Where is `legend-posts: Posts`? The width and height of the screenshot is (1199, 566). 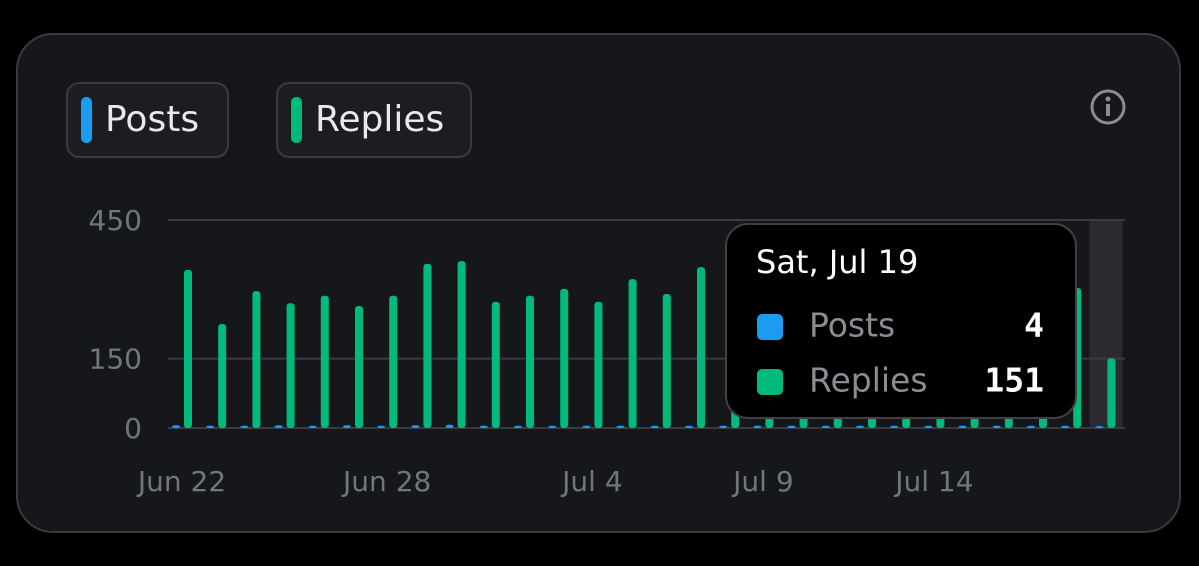 legend-posts: Posts is located at coordinates (147, 120).